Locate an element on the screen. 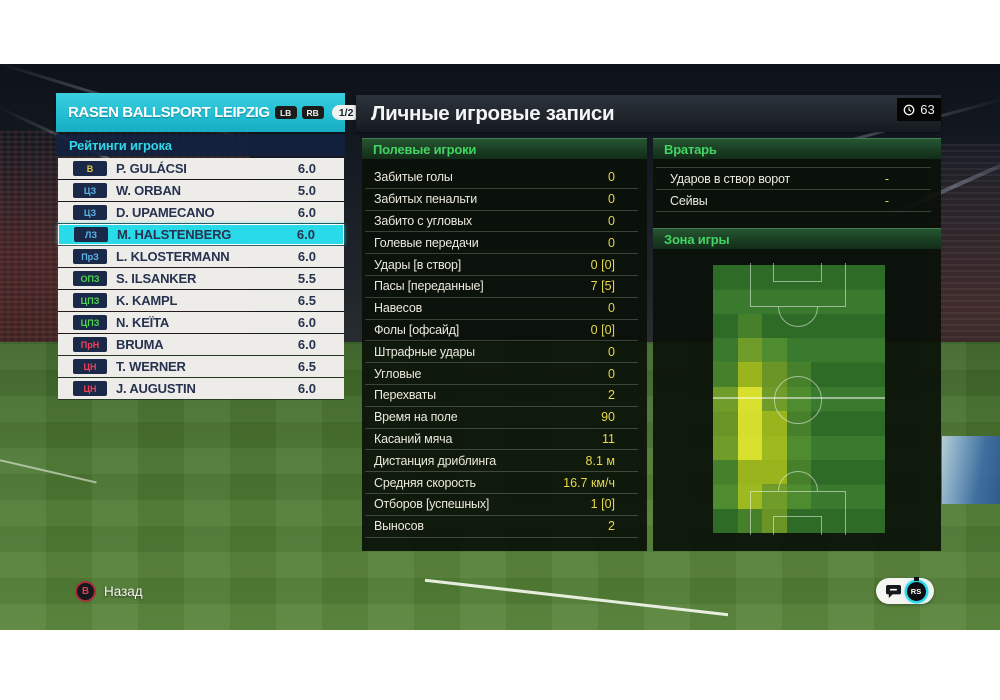 This screenshot has height=700, width=1000. stat-row: Забито с угловых 0 is located at coordinates (501, 222).